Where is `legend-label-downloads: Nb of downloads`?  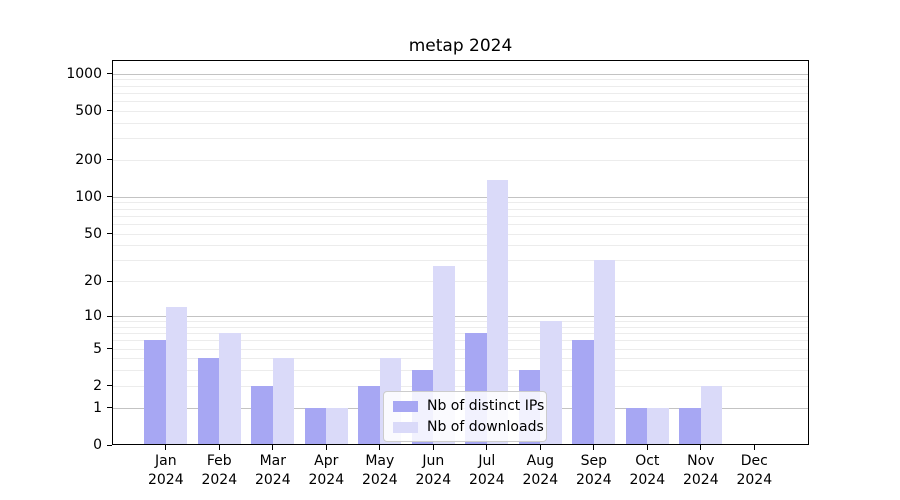
legend-label-downloads: Nb of downloads is located at coordinates (485, 427).